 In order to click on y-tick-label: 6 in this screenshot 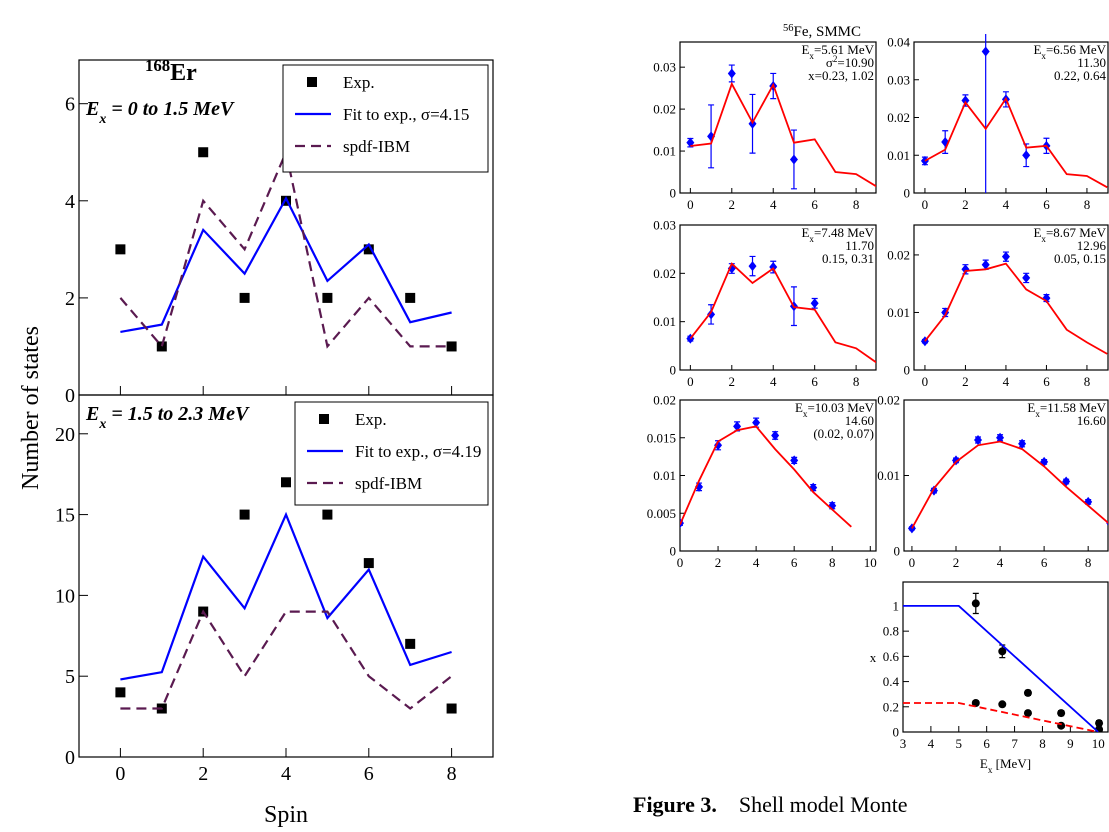, I will do `click(70, 105)`.